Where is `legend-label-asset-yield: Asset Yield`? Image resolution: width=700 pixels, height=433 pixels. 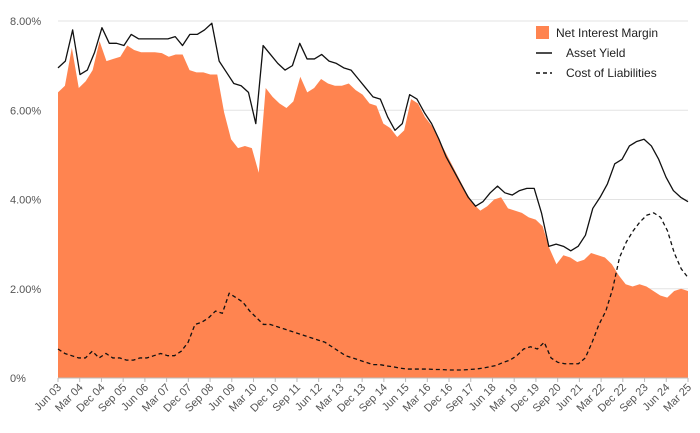
legend-label-asset-yield: Asset Yield is located at coordinates (595, 53).